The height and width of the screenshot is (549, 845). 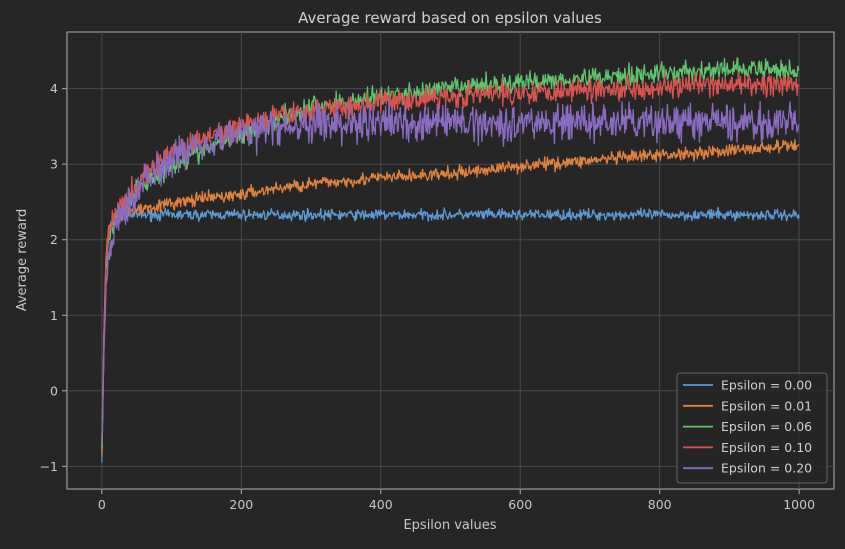 I want to click on y-tick-label: 0, so click(x=54, y=390).